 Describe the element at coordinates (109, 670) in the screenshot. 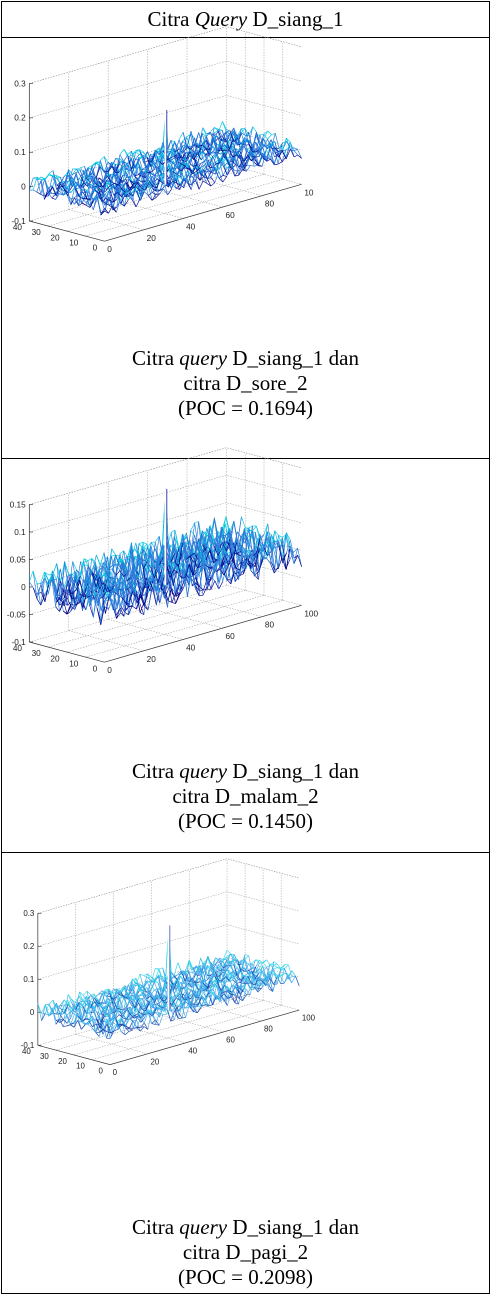

I see `x-tick-label: 0` at that location.